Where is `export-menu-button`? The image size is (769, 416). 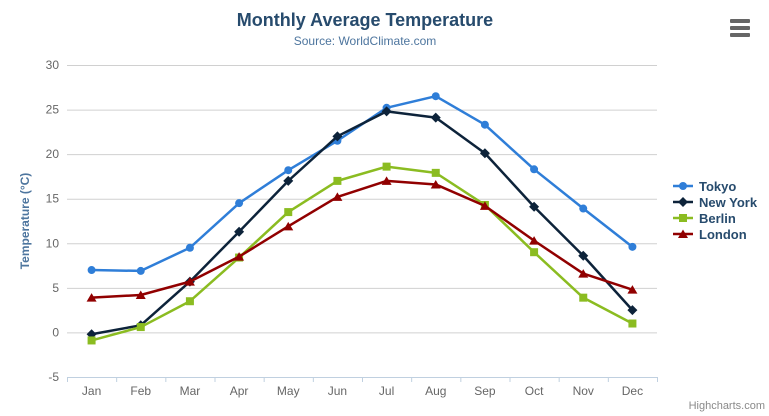 export-menu-button is located at coordinates (740, 28).